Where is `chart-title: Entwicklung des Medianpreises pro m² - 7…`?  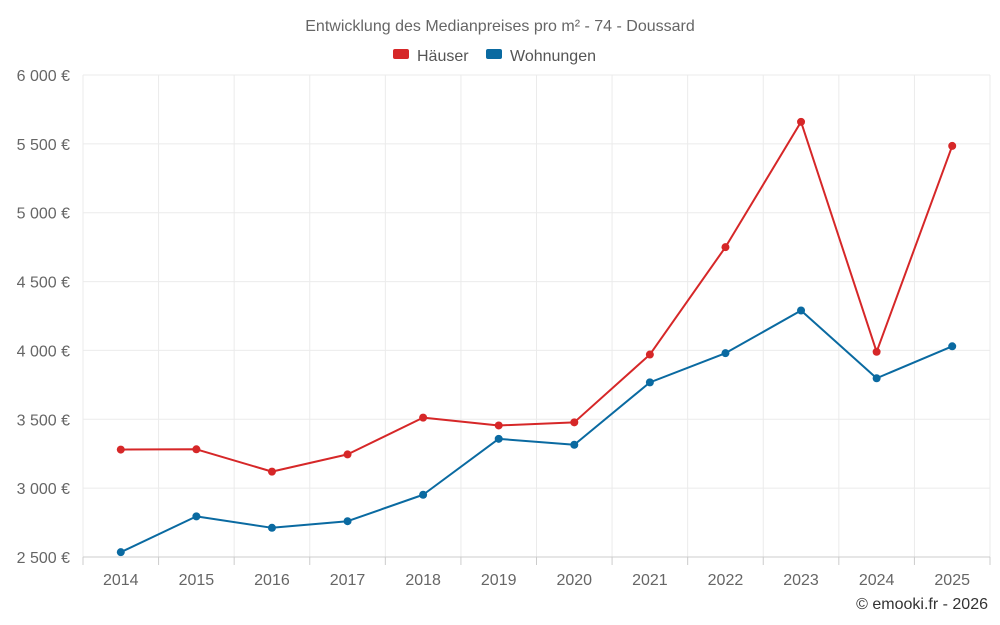 chart-title: Entwicklung des Medianpreises pro m² - 7… is located at coordinates (500, 26).